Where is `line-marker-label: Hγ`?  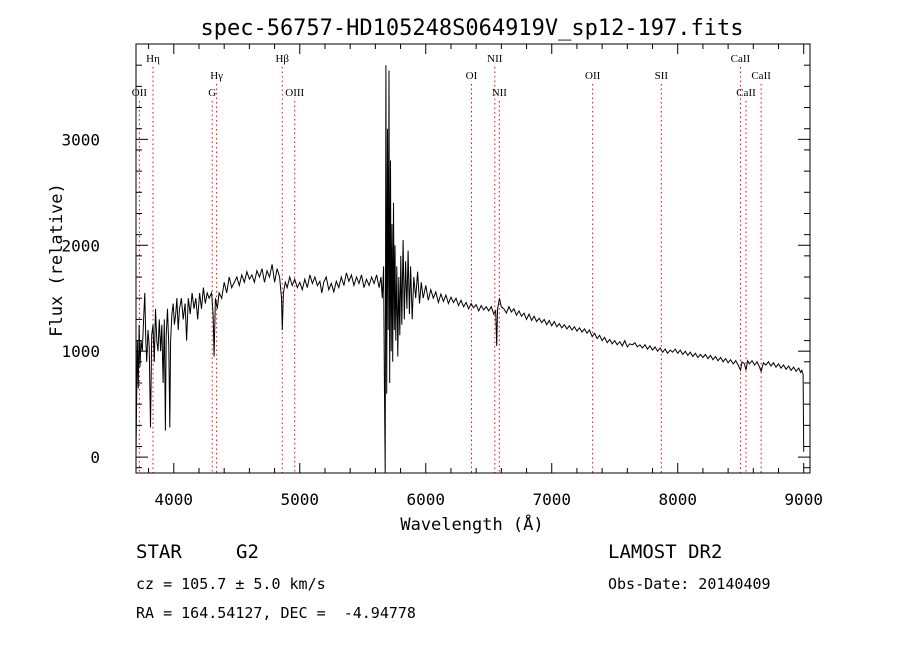 line-marker-label: Hγ is located at coordinates (216, 76).